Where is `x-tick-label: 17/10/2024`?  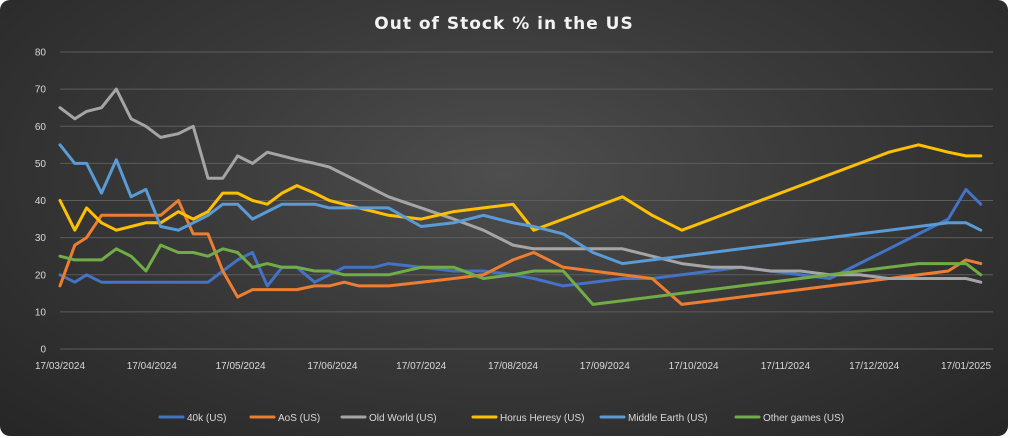
x-tick-label: 17/10/2024 is located at coordinates (694, 366).